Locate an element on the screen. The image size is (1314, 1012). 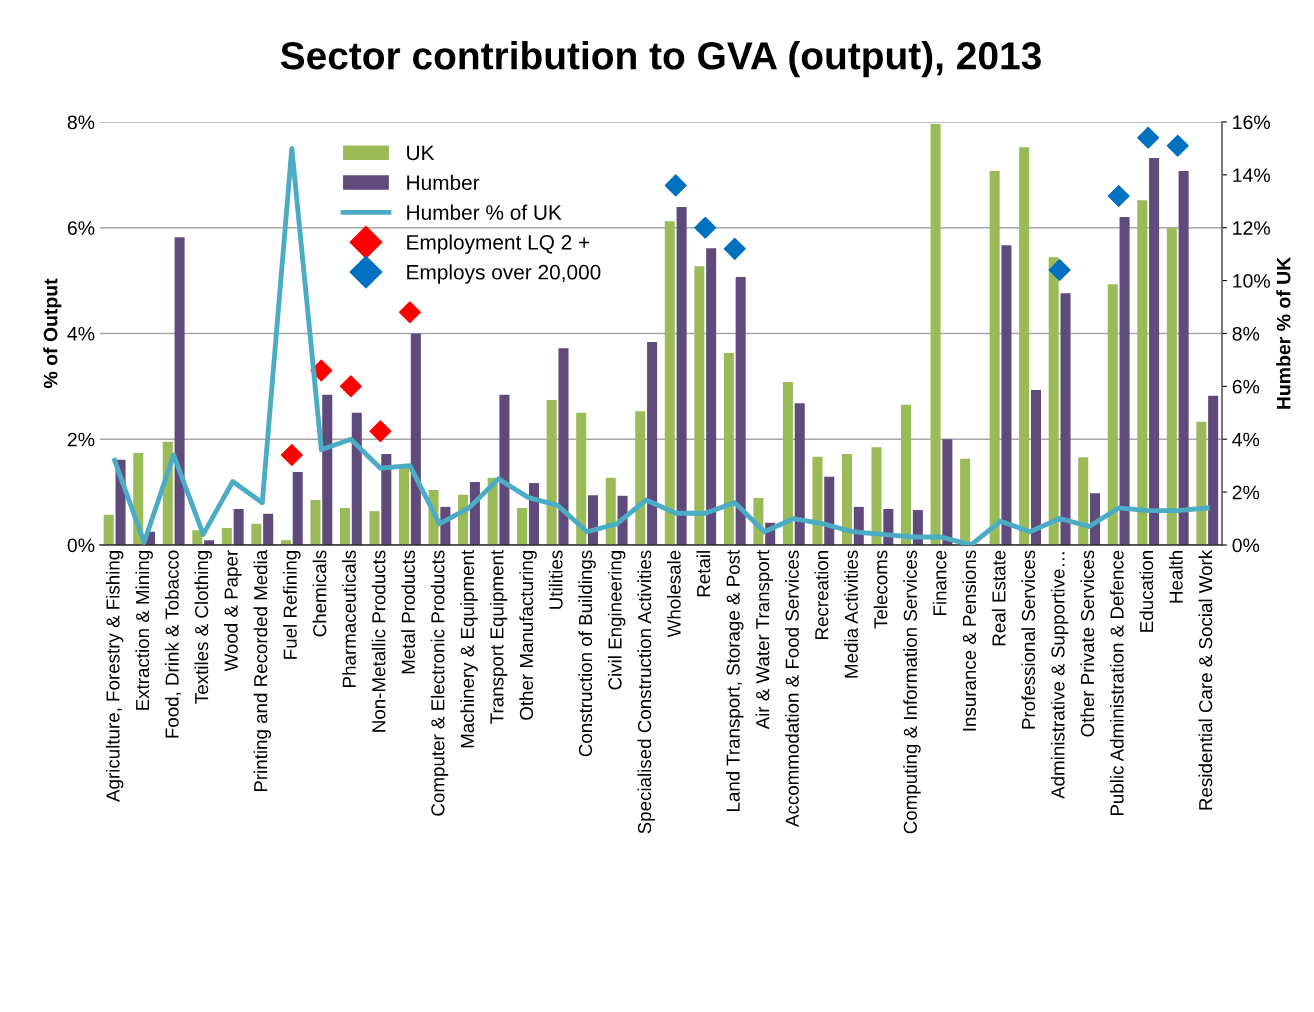
x-tick-label: Real Estate is located at coordinates (998, 598).